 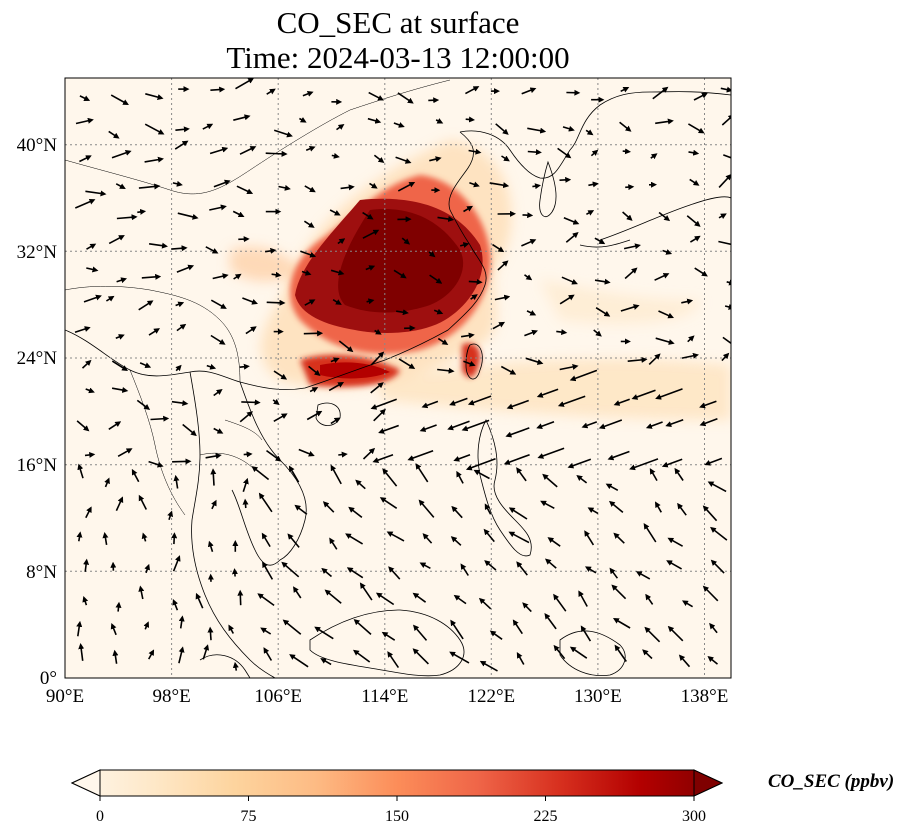 What do you see at coordinates (831, 781) in the screenshot?
I see `colorbar-label: CO_SEC (ppbv)` at bounding box center [831, 781].